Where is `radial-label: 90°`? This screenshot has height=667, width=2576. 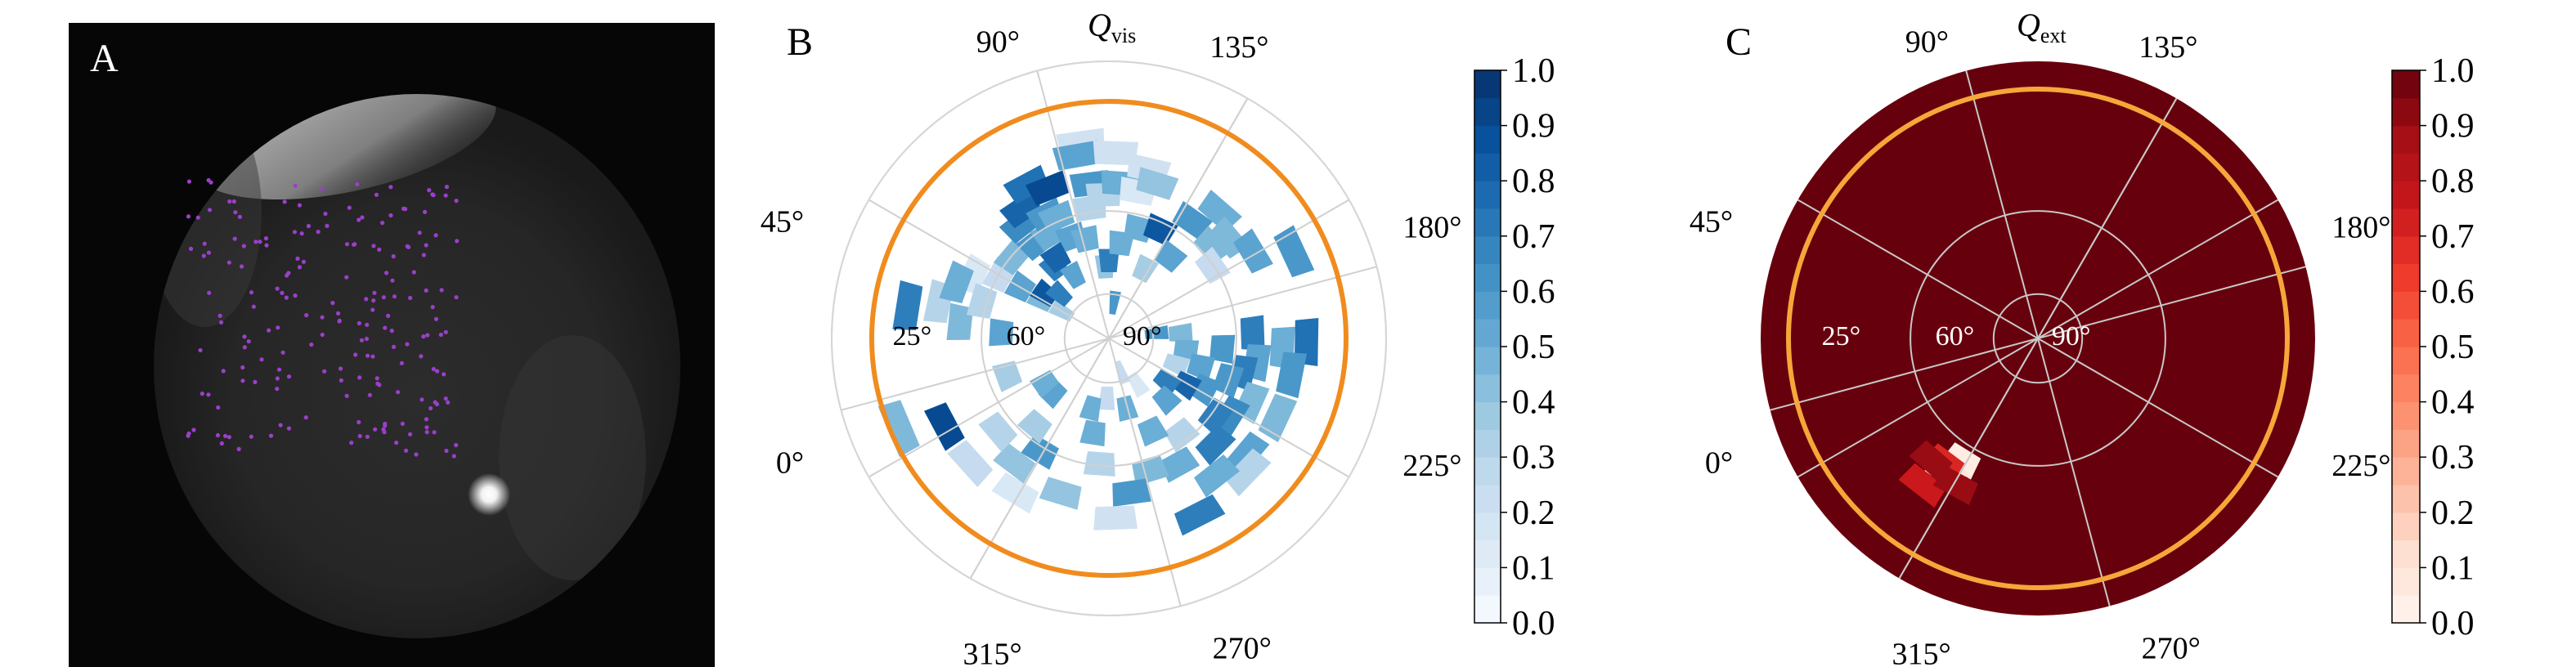 radial-label: 90° is located at coordinates (2072, 336).